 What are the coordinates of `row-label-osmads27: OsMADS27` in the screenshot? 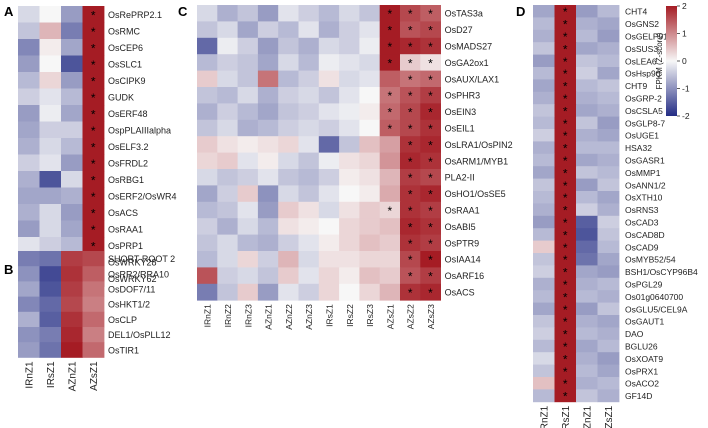 It's located at (469, 47).